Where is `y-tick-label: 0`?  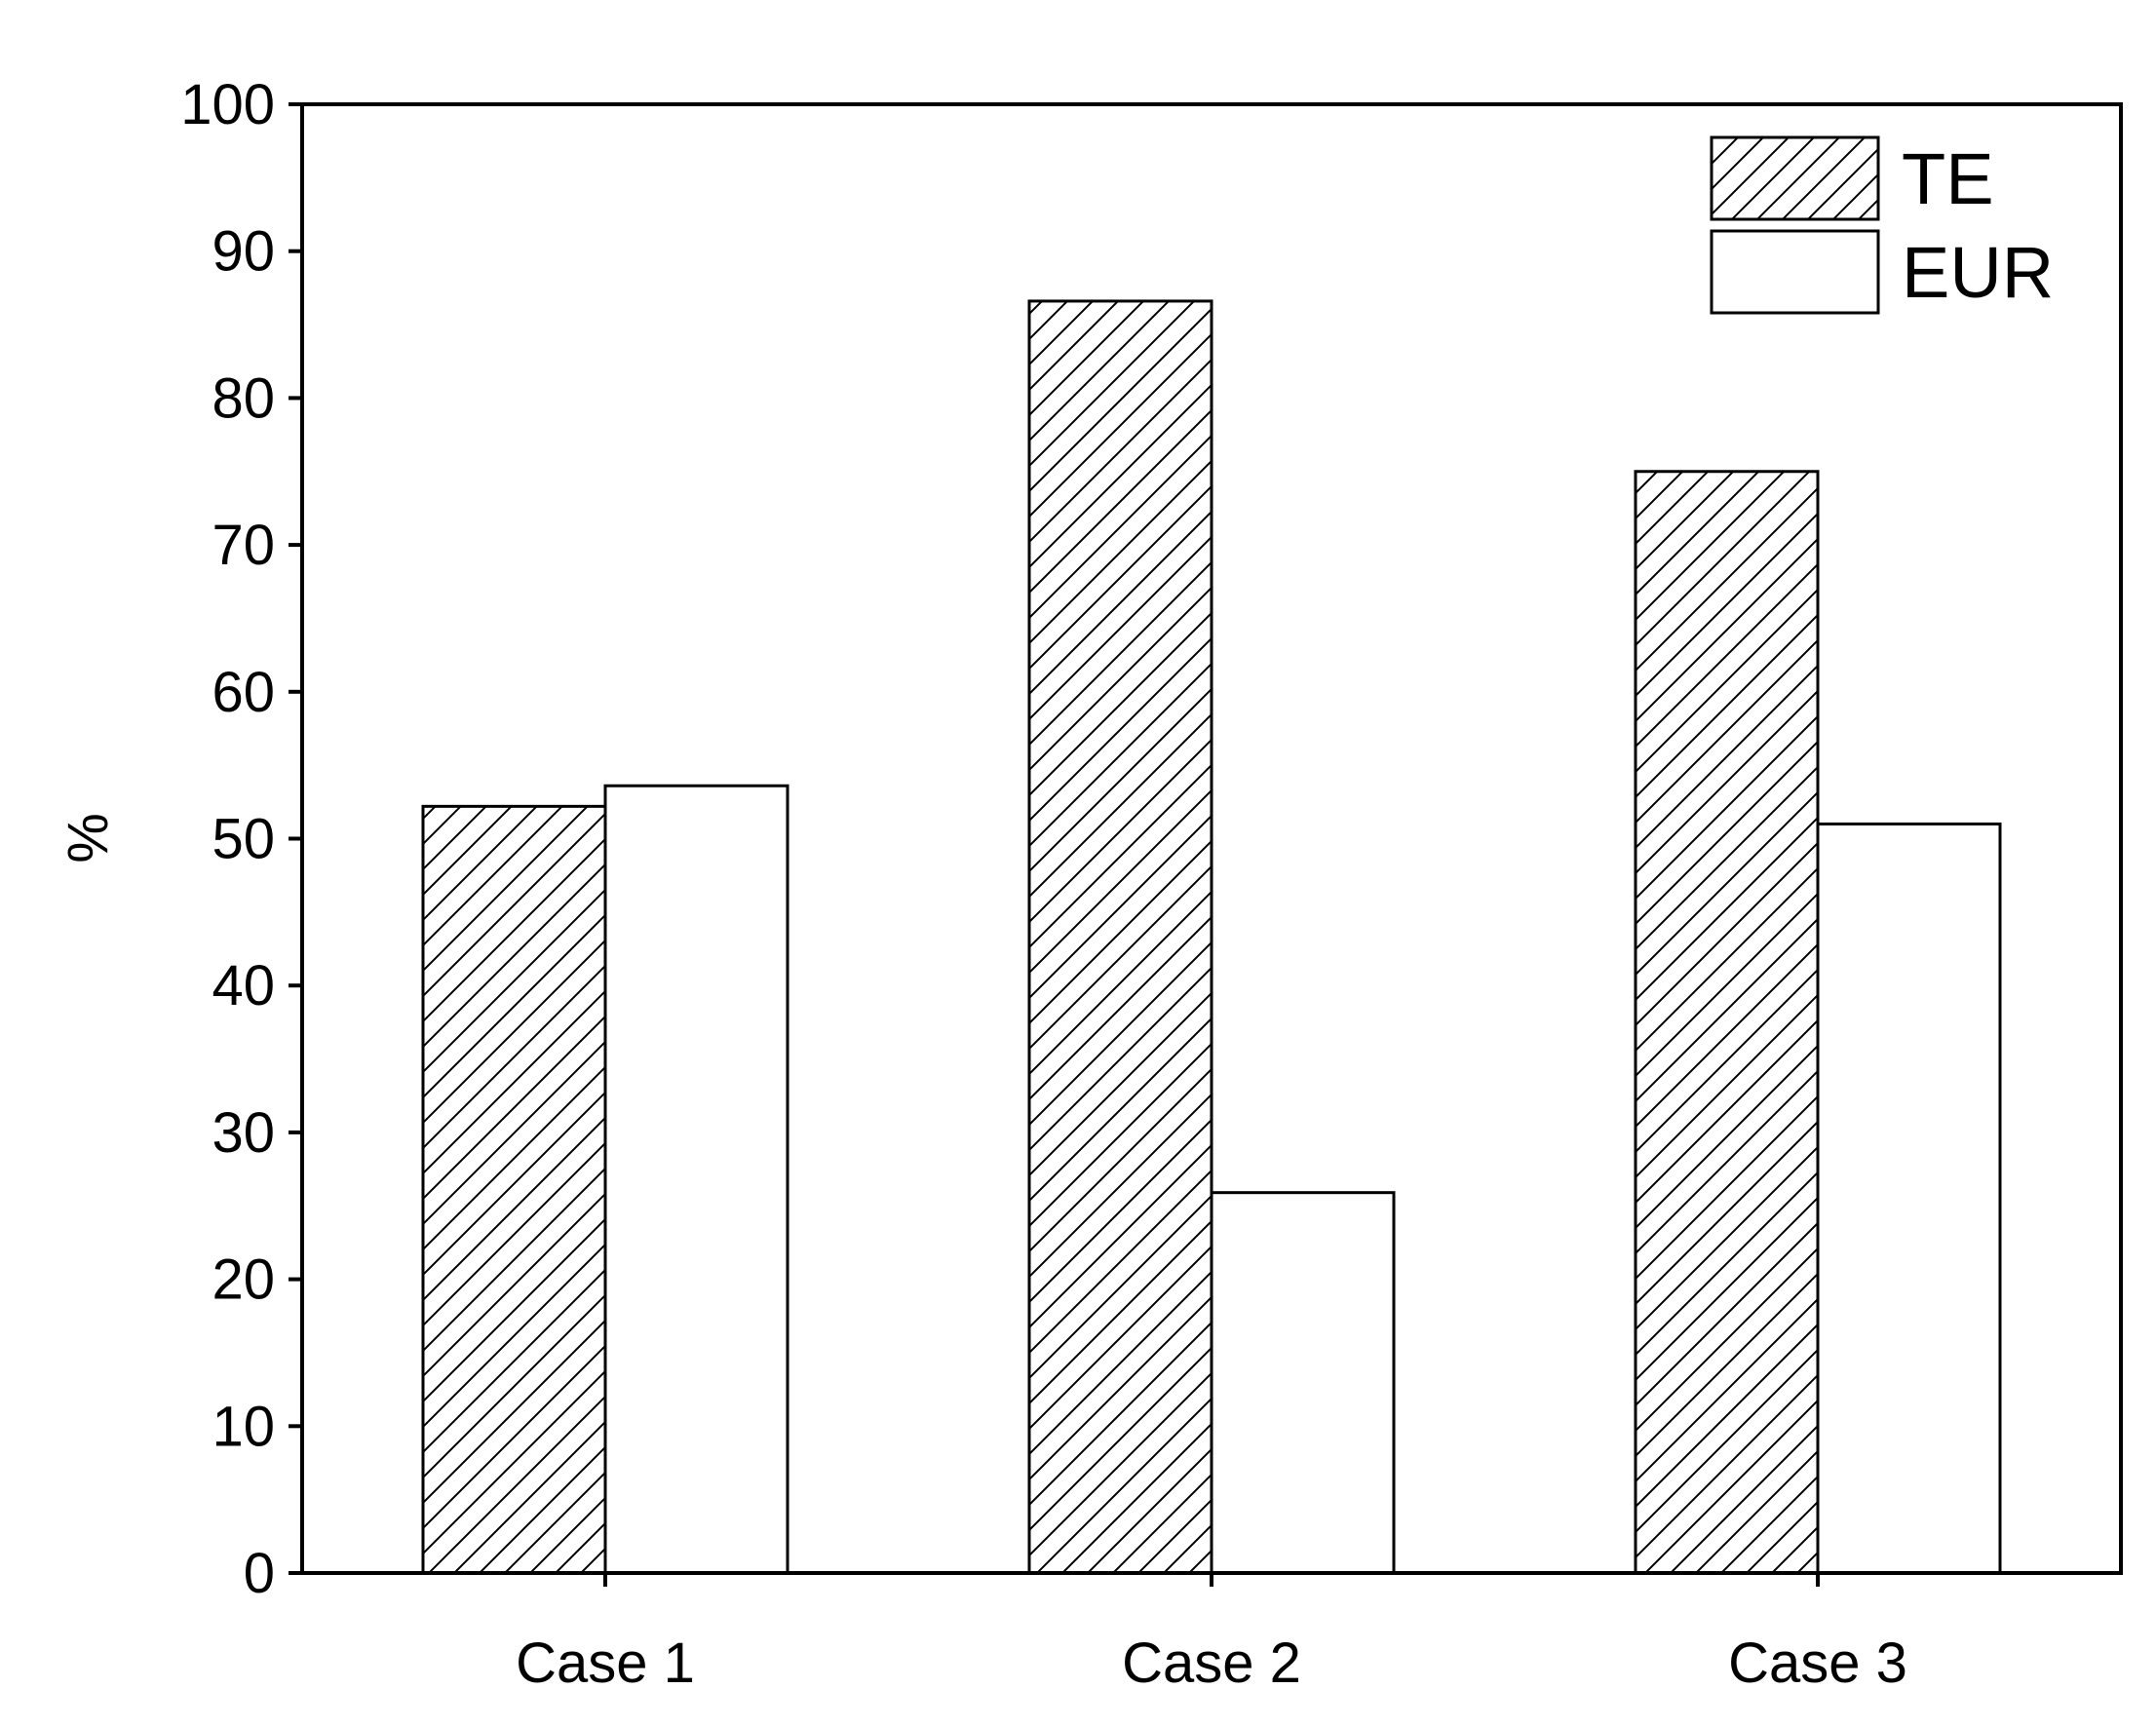 y-tick-label: 0 is located at coordinates (259, 1573).